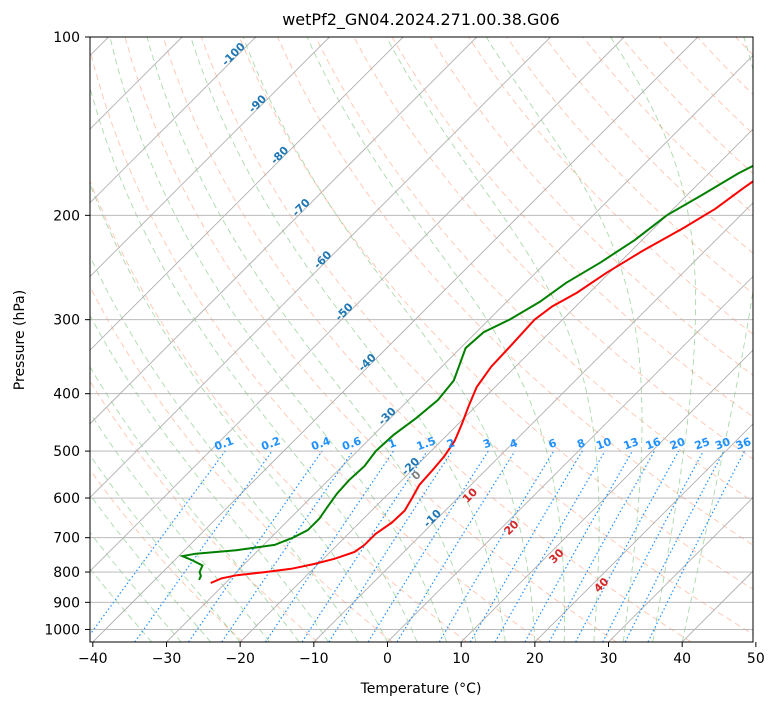  What do you see at coordinates (224, 443) in the screenshot?
I see `mixing-ratio-label: 0.1` at bounding box center [224, 443].